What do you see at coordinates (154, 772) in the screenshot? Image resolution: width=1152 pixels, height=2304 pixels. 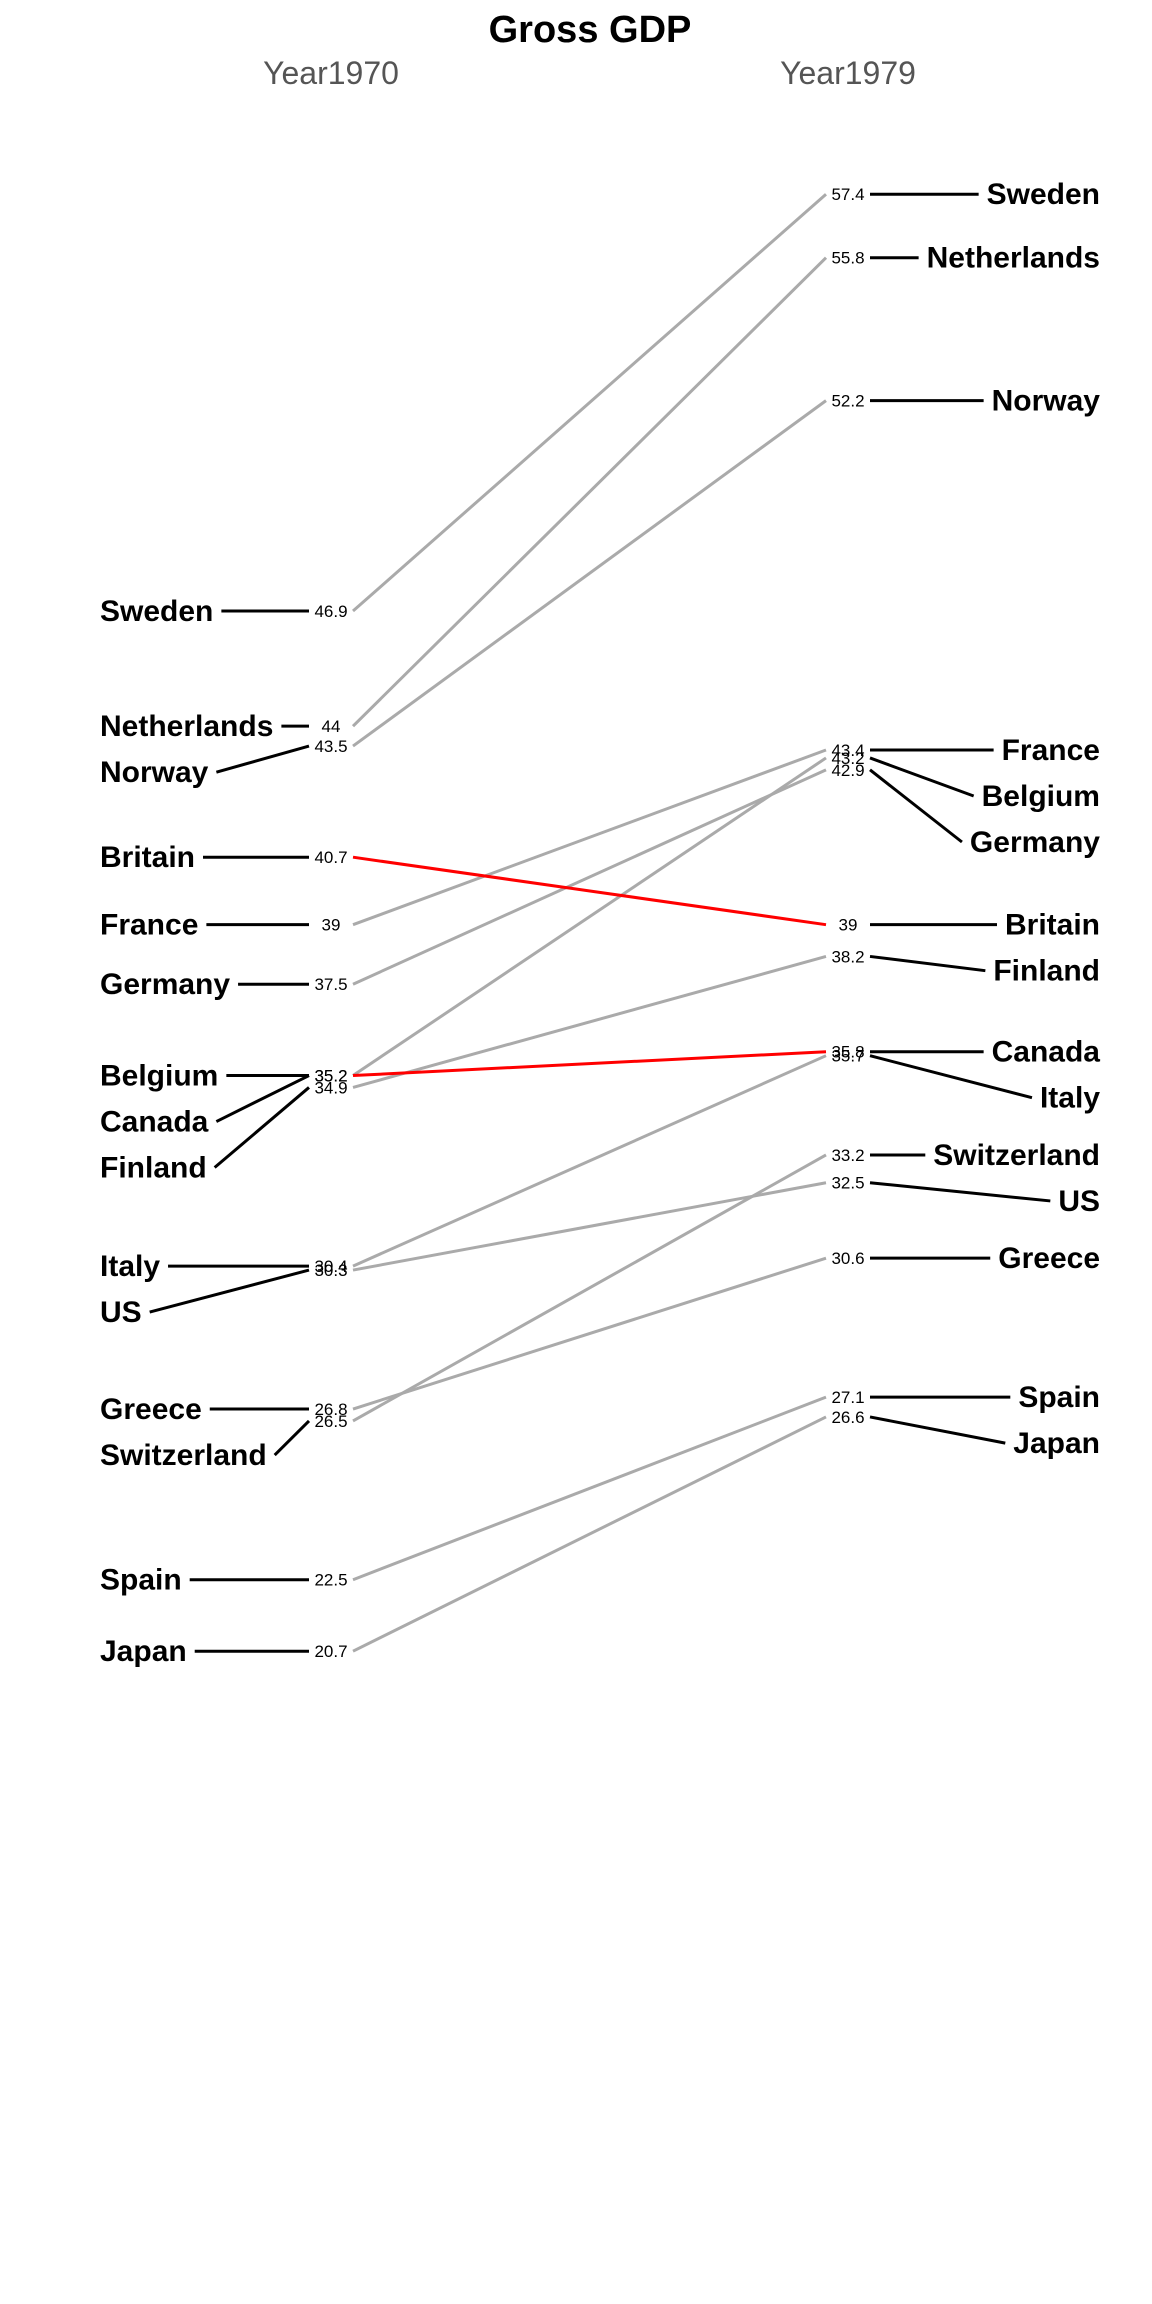 I see `label-left-norway: Norway` at bounding box center [154, 772].